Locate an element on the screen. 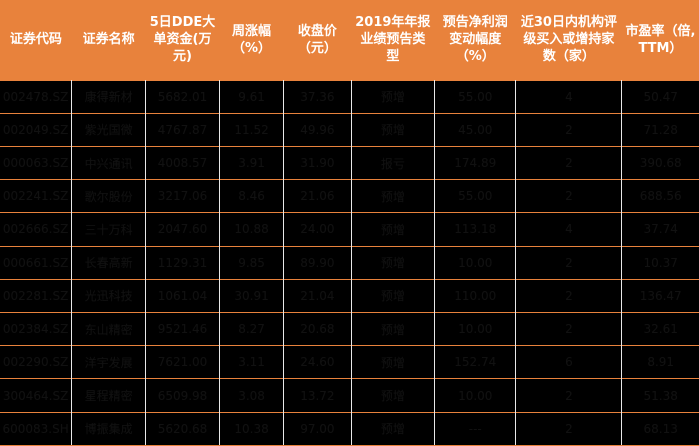 The height and width of the screenshot is (446, 699). cell-name: 光迅科技 is located at coordinates (109, 295).